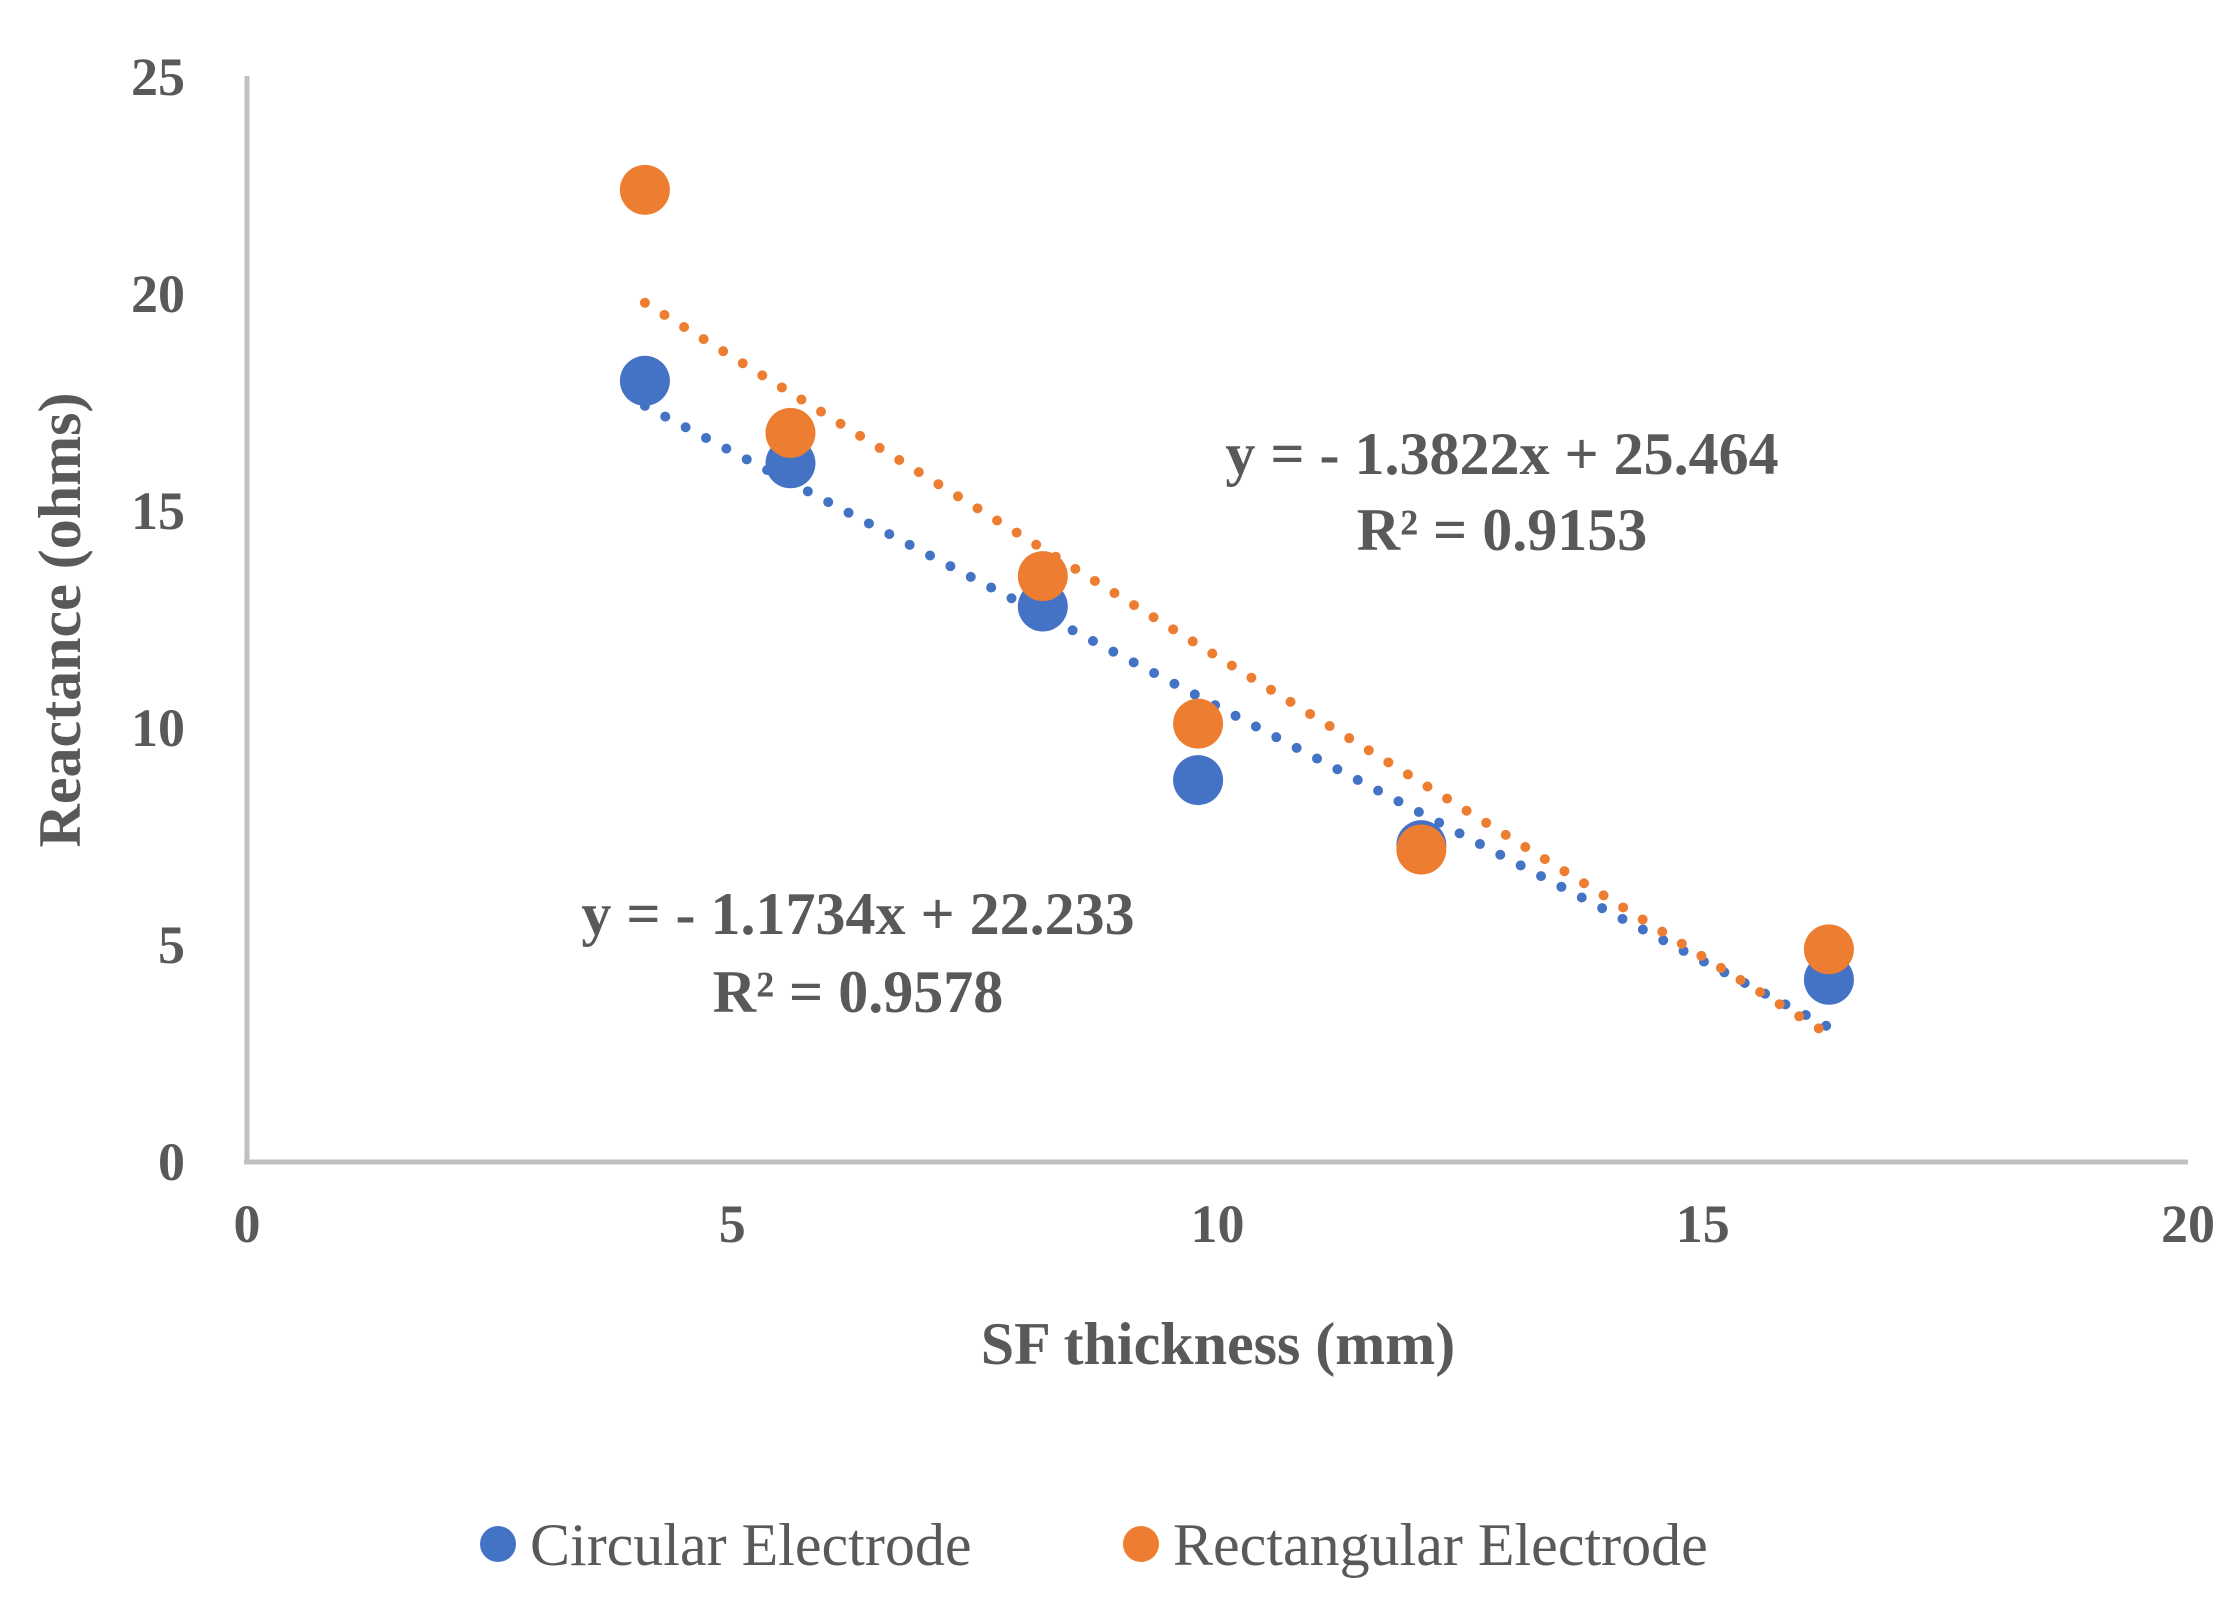  What do you see at coordinates (750, 1545) in the screenshot?
I see `legend-label-circular: Circular Electrode` at bounding box center [750, 1545].